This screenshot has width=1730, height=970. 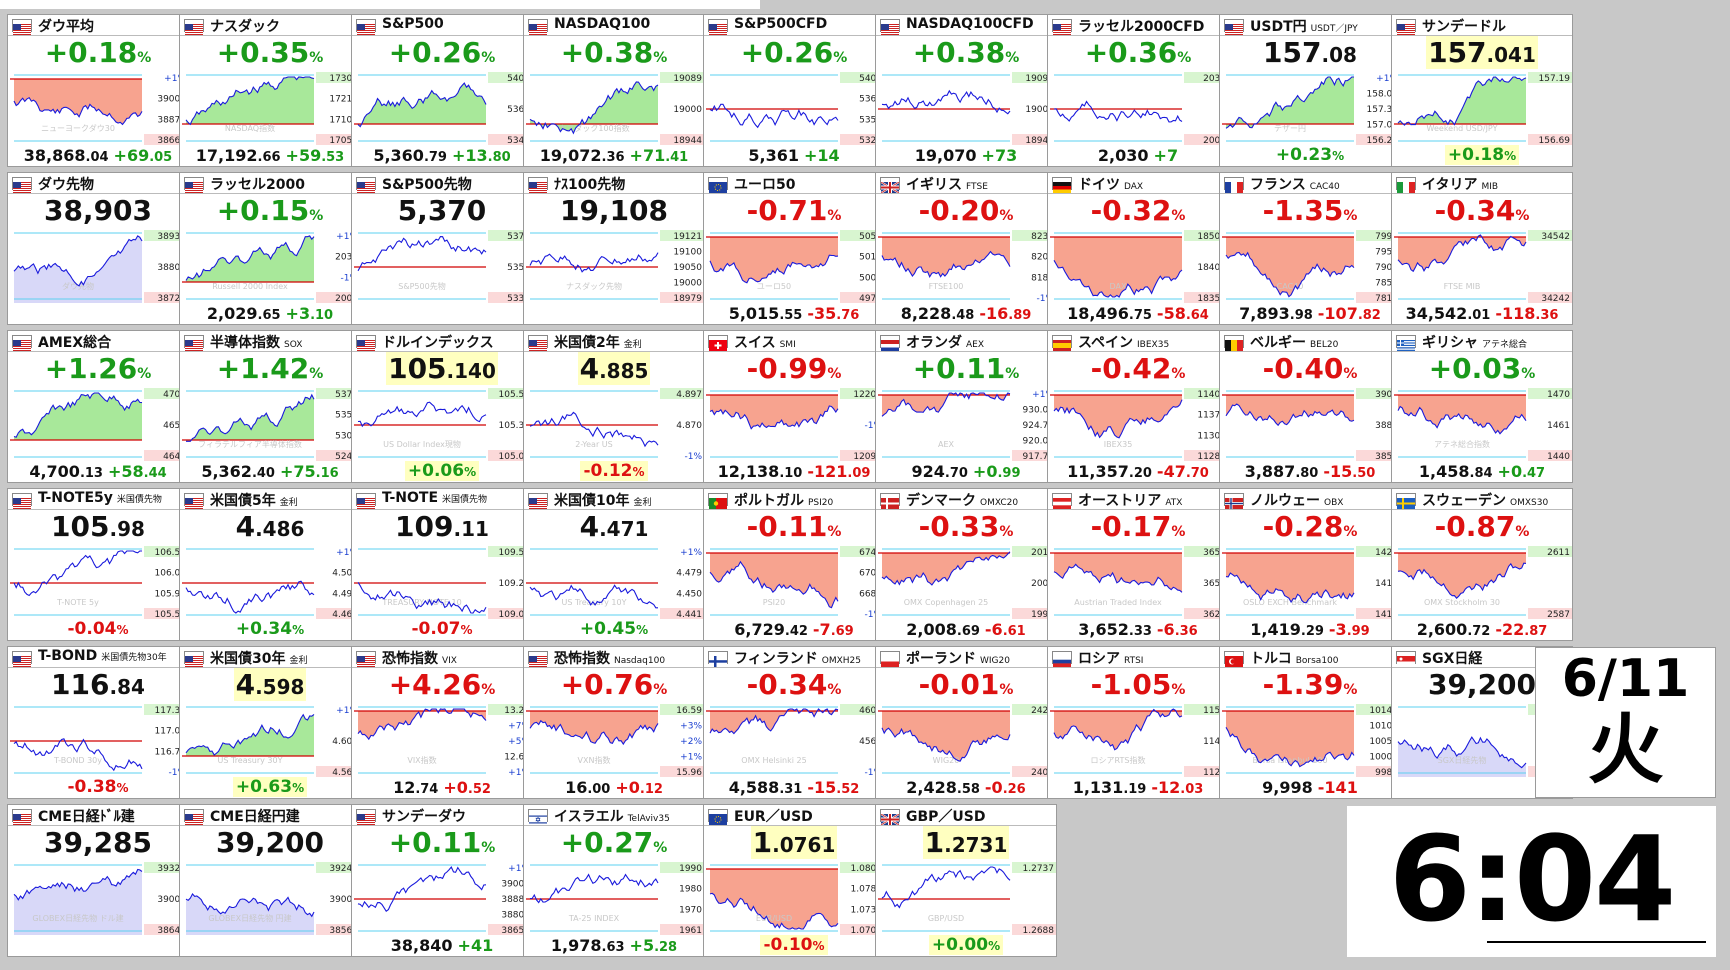 What do you see at coordinates (615, 108) in the screenshot?
I see `chart-container: ナスダック100指数 19089 19000 18944` at bounding box center [615, 108].